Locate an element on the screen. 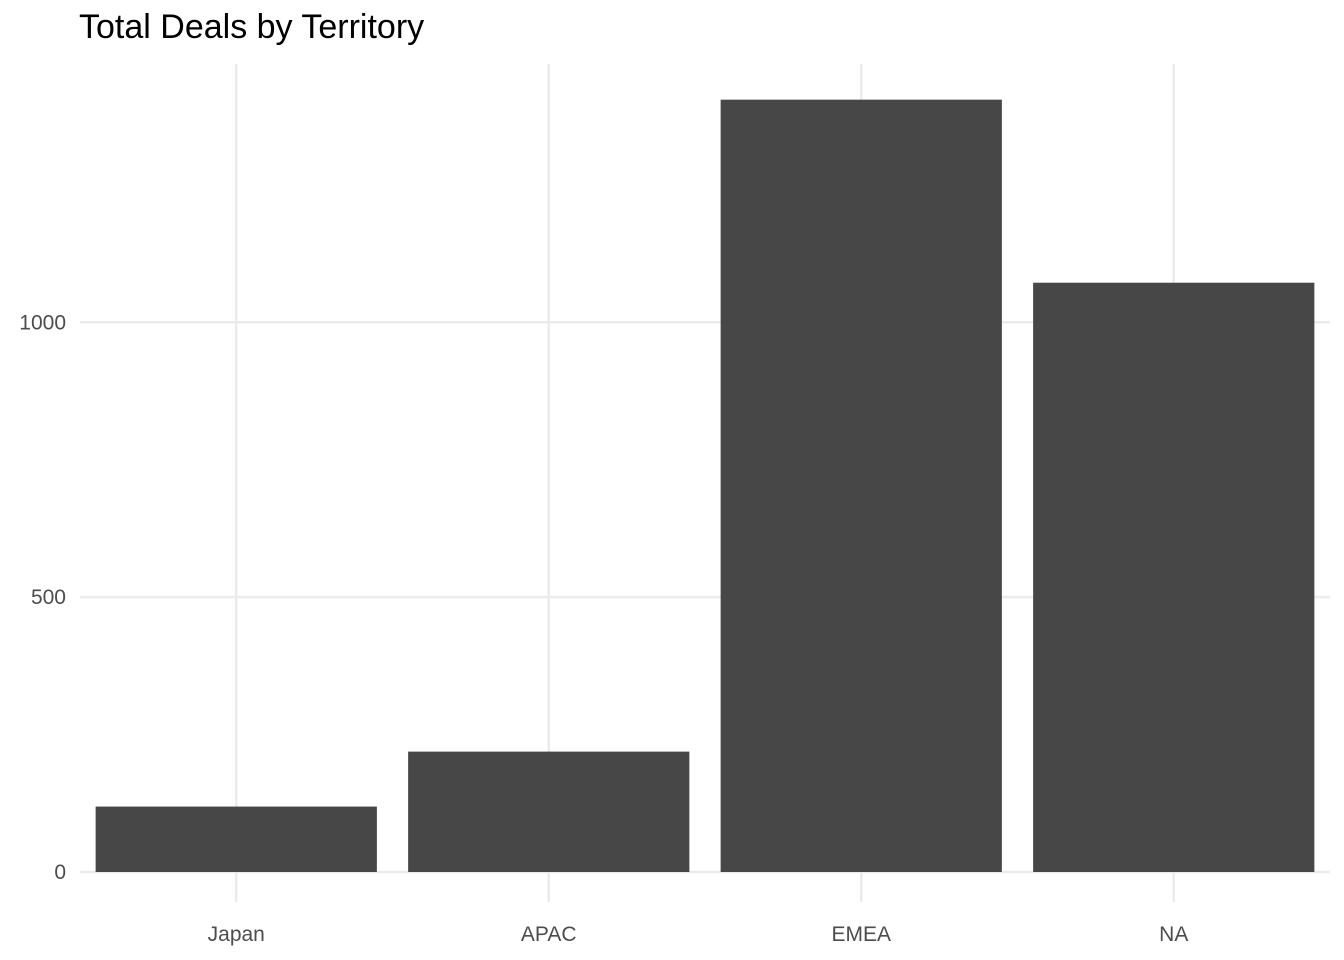  x-tick-label: NA is located at coordinates (1173, 934).